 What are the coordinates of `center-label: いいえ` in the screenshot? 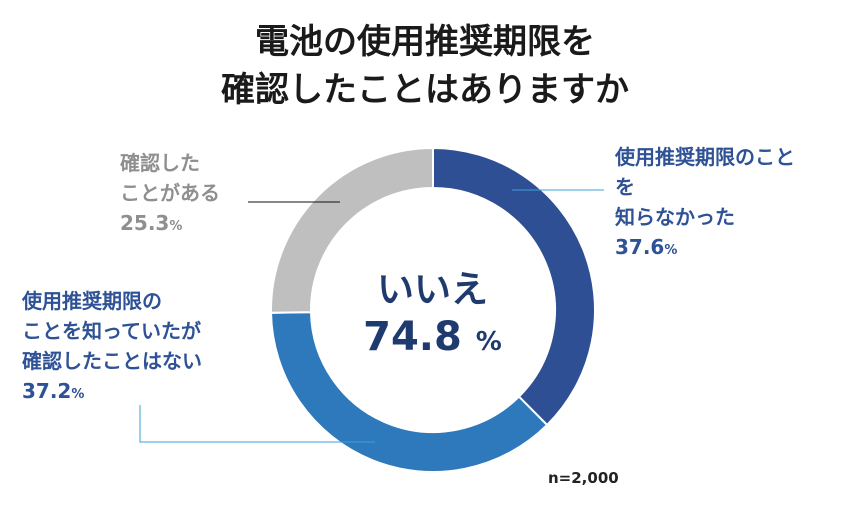 It's located at (432, 289).